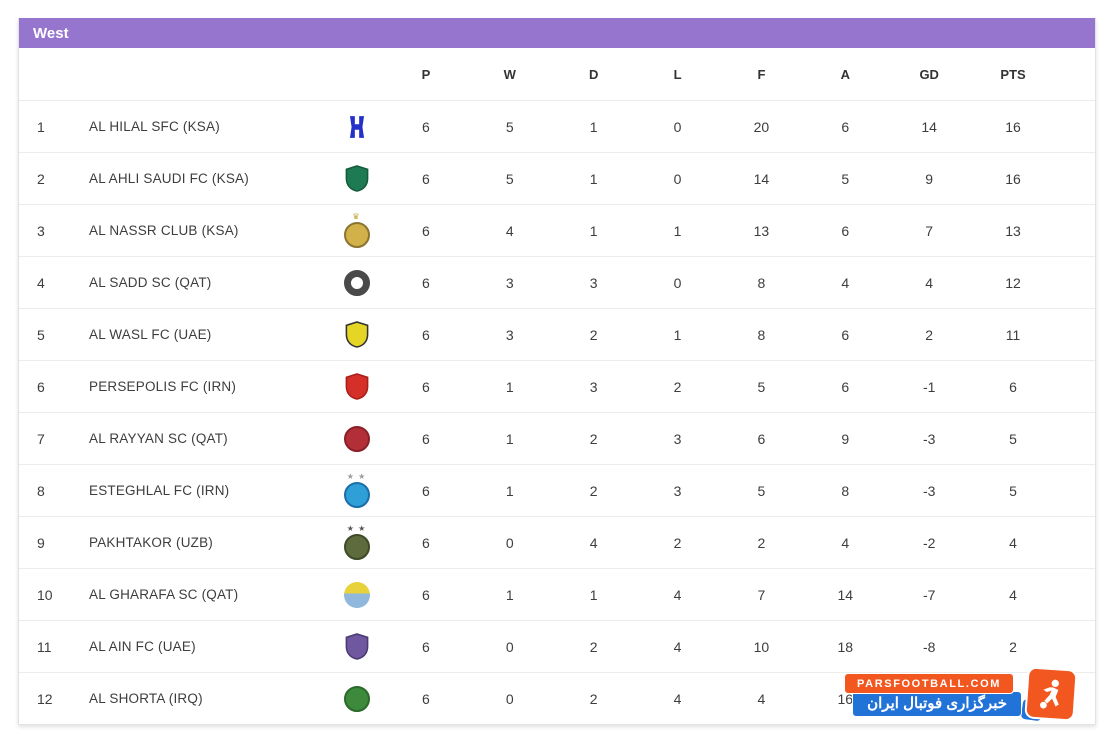  Describe the element at coordinates (356, 282) in the screenshot. I see `al-sadd-crest-icon` at that location.